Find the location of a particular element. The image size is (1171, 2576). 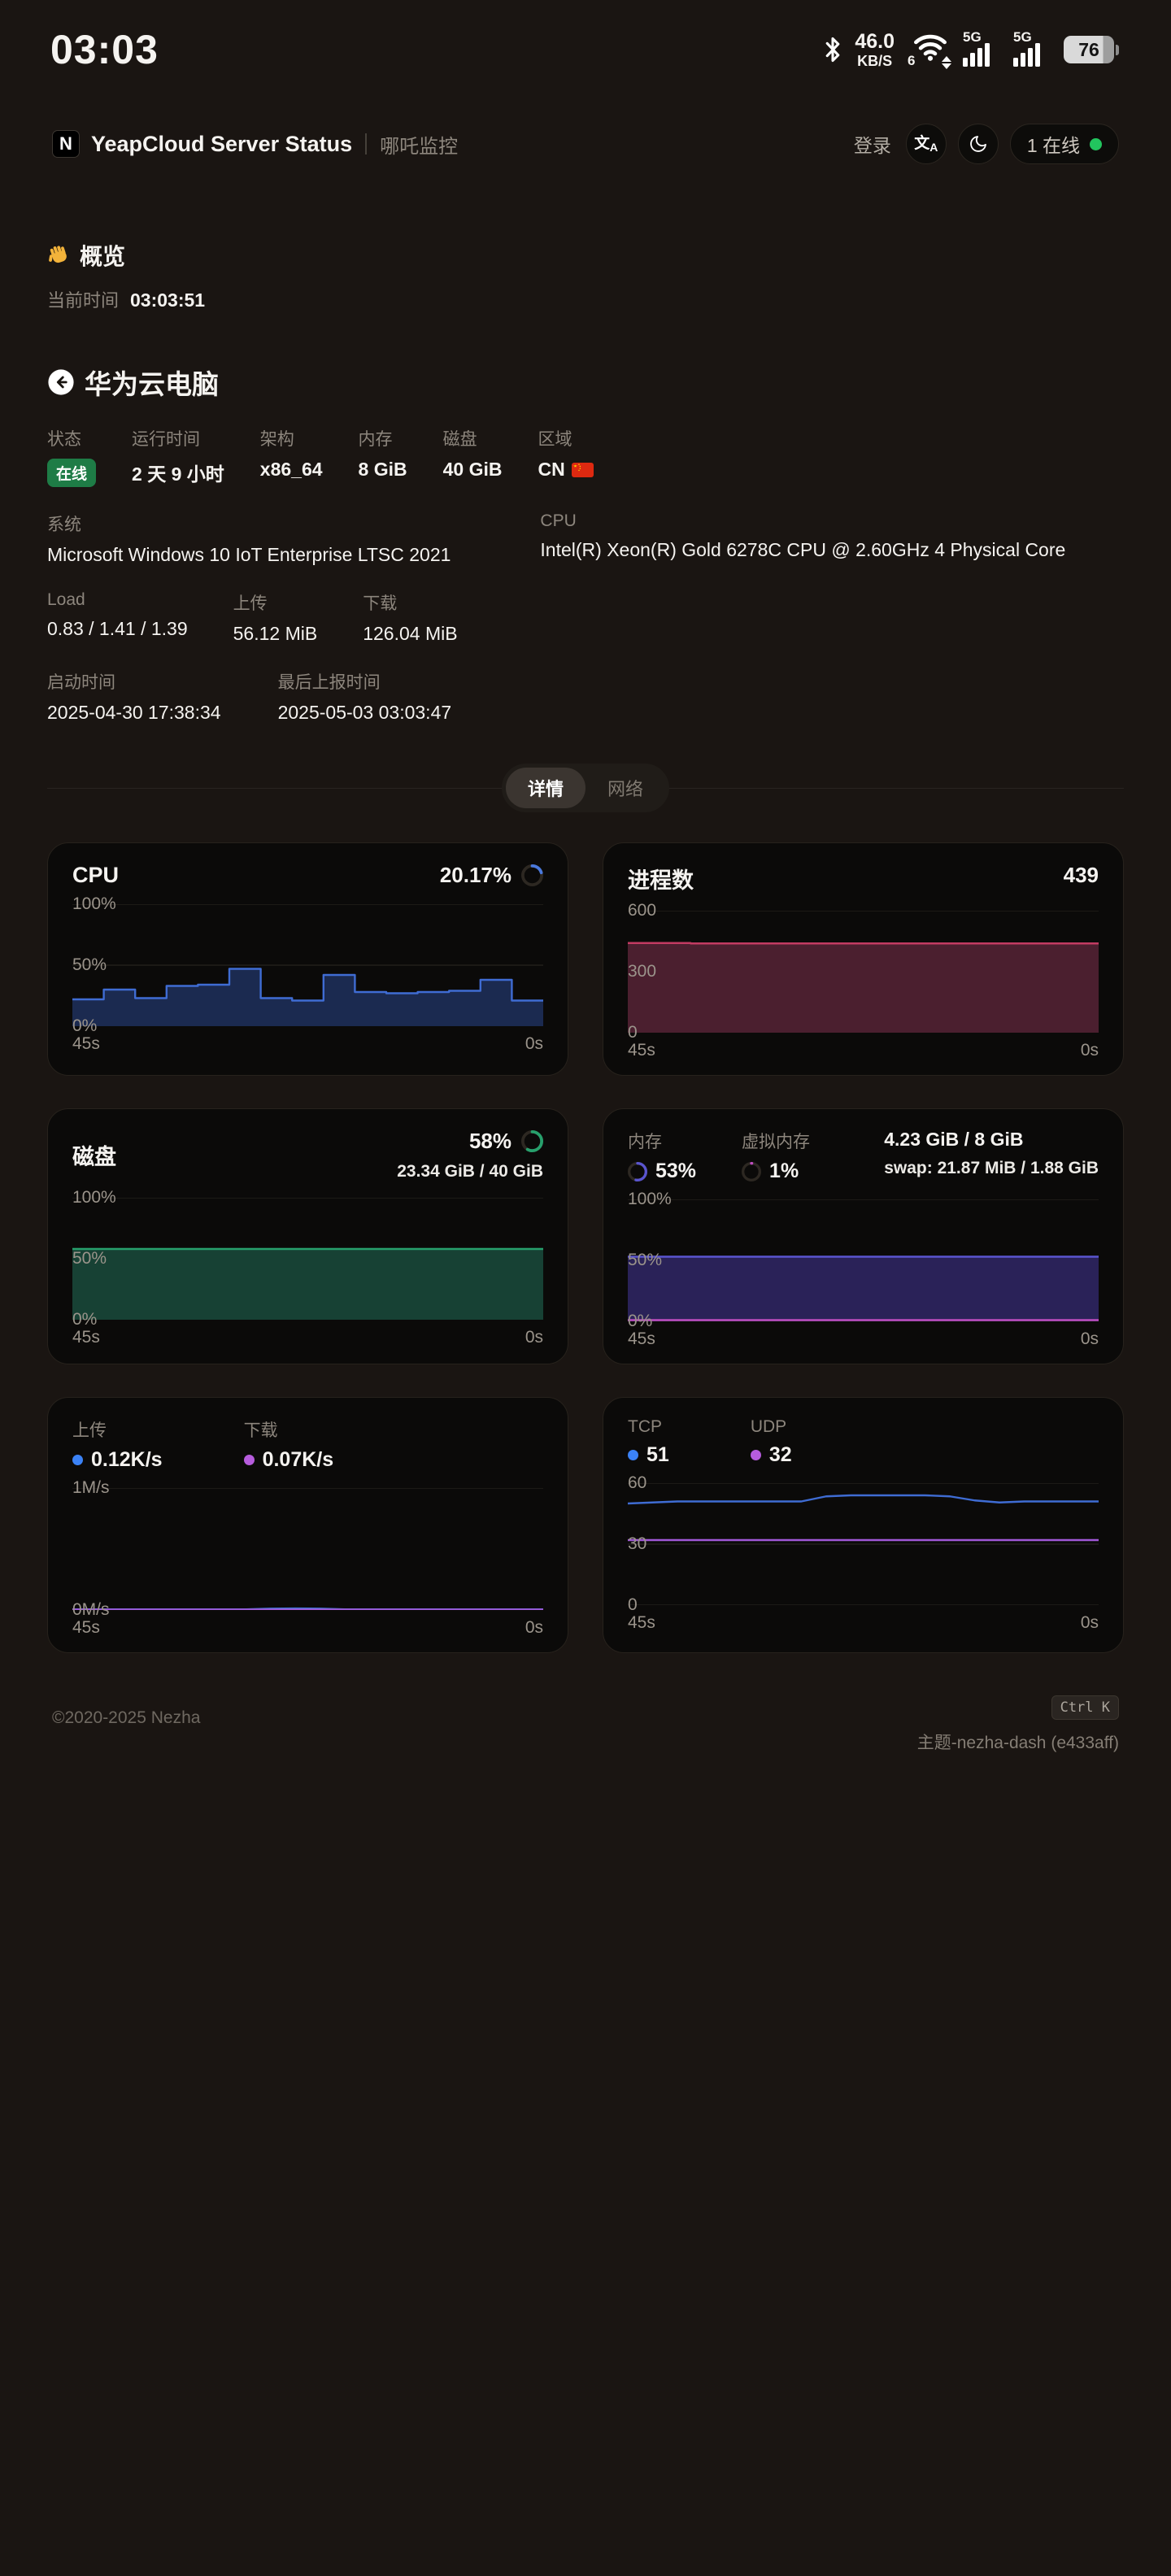

download-stat: 下载 0.07K/s is located at coordinates (289, 1446).